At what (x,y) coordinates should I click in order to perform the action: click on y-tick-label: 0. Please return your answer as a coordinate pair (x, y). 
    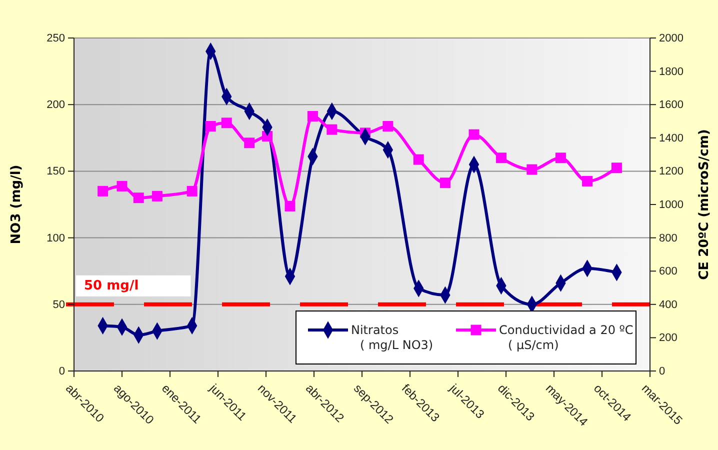
    Looking at the image, I should click on (61, 372).